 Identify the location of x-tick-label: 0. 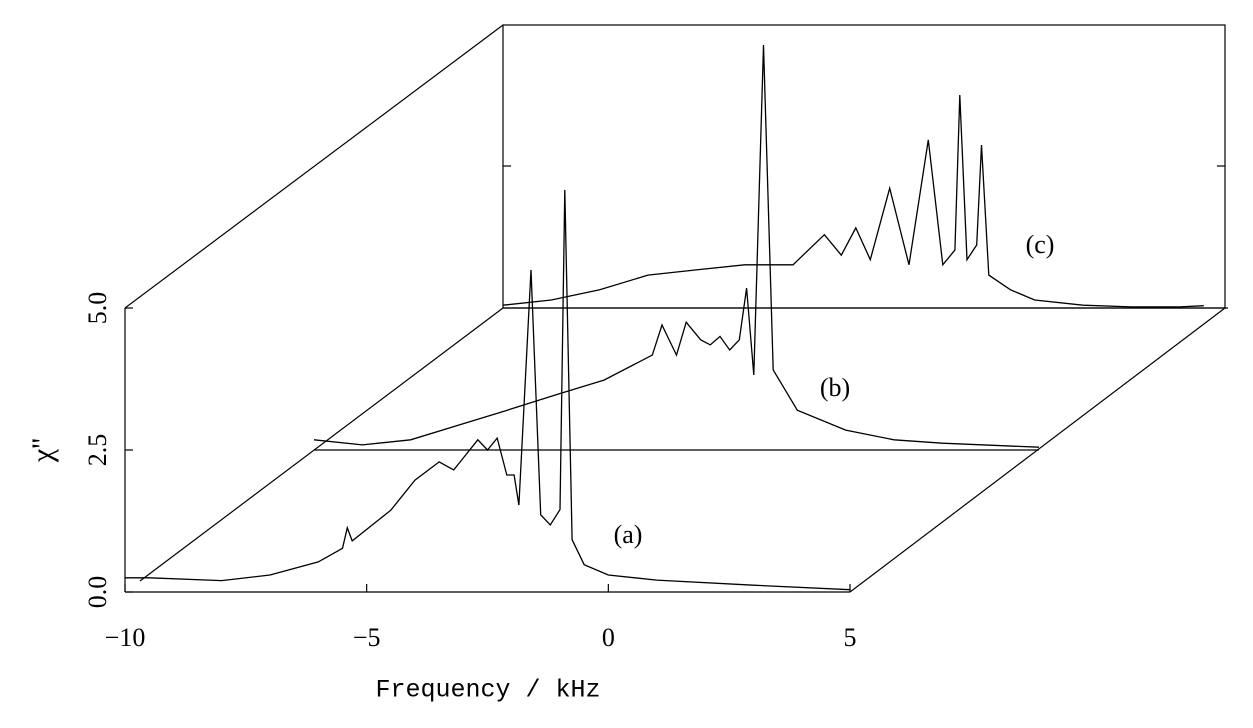
(608, 637).